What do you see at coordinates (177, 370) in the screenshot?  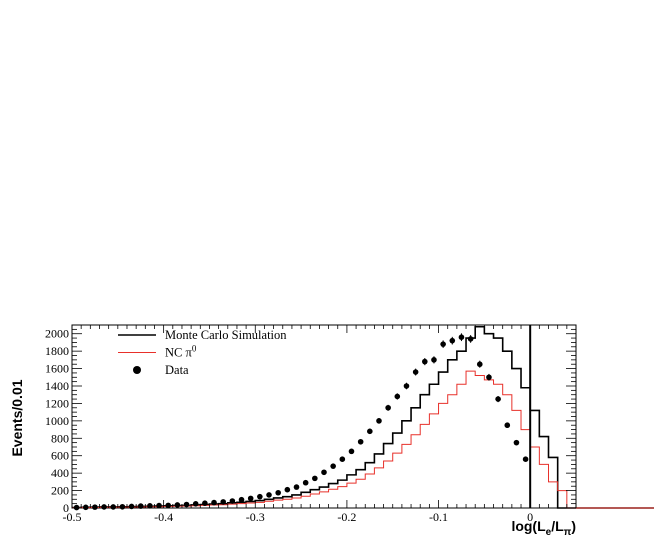 I see `legend-label: Data` at bounding box center [177, 370].